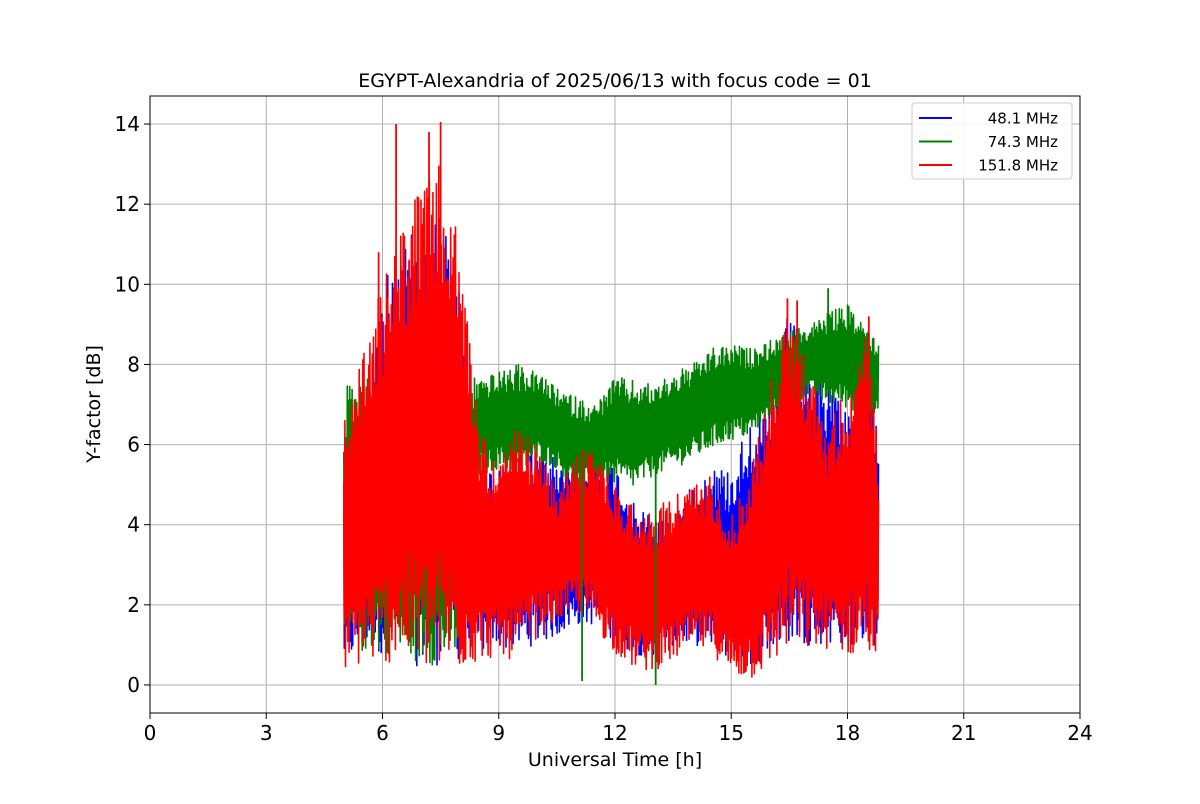  What do you see at coordinates (614, 733) in the screenshot?
I see `x-tick-label: 12` at bounding box center [614, 733].